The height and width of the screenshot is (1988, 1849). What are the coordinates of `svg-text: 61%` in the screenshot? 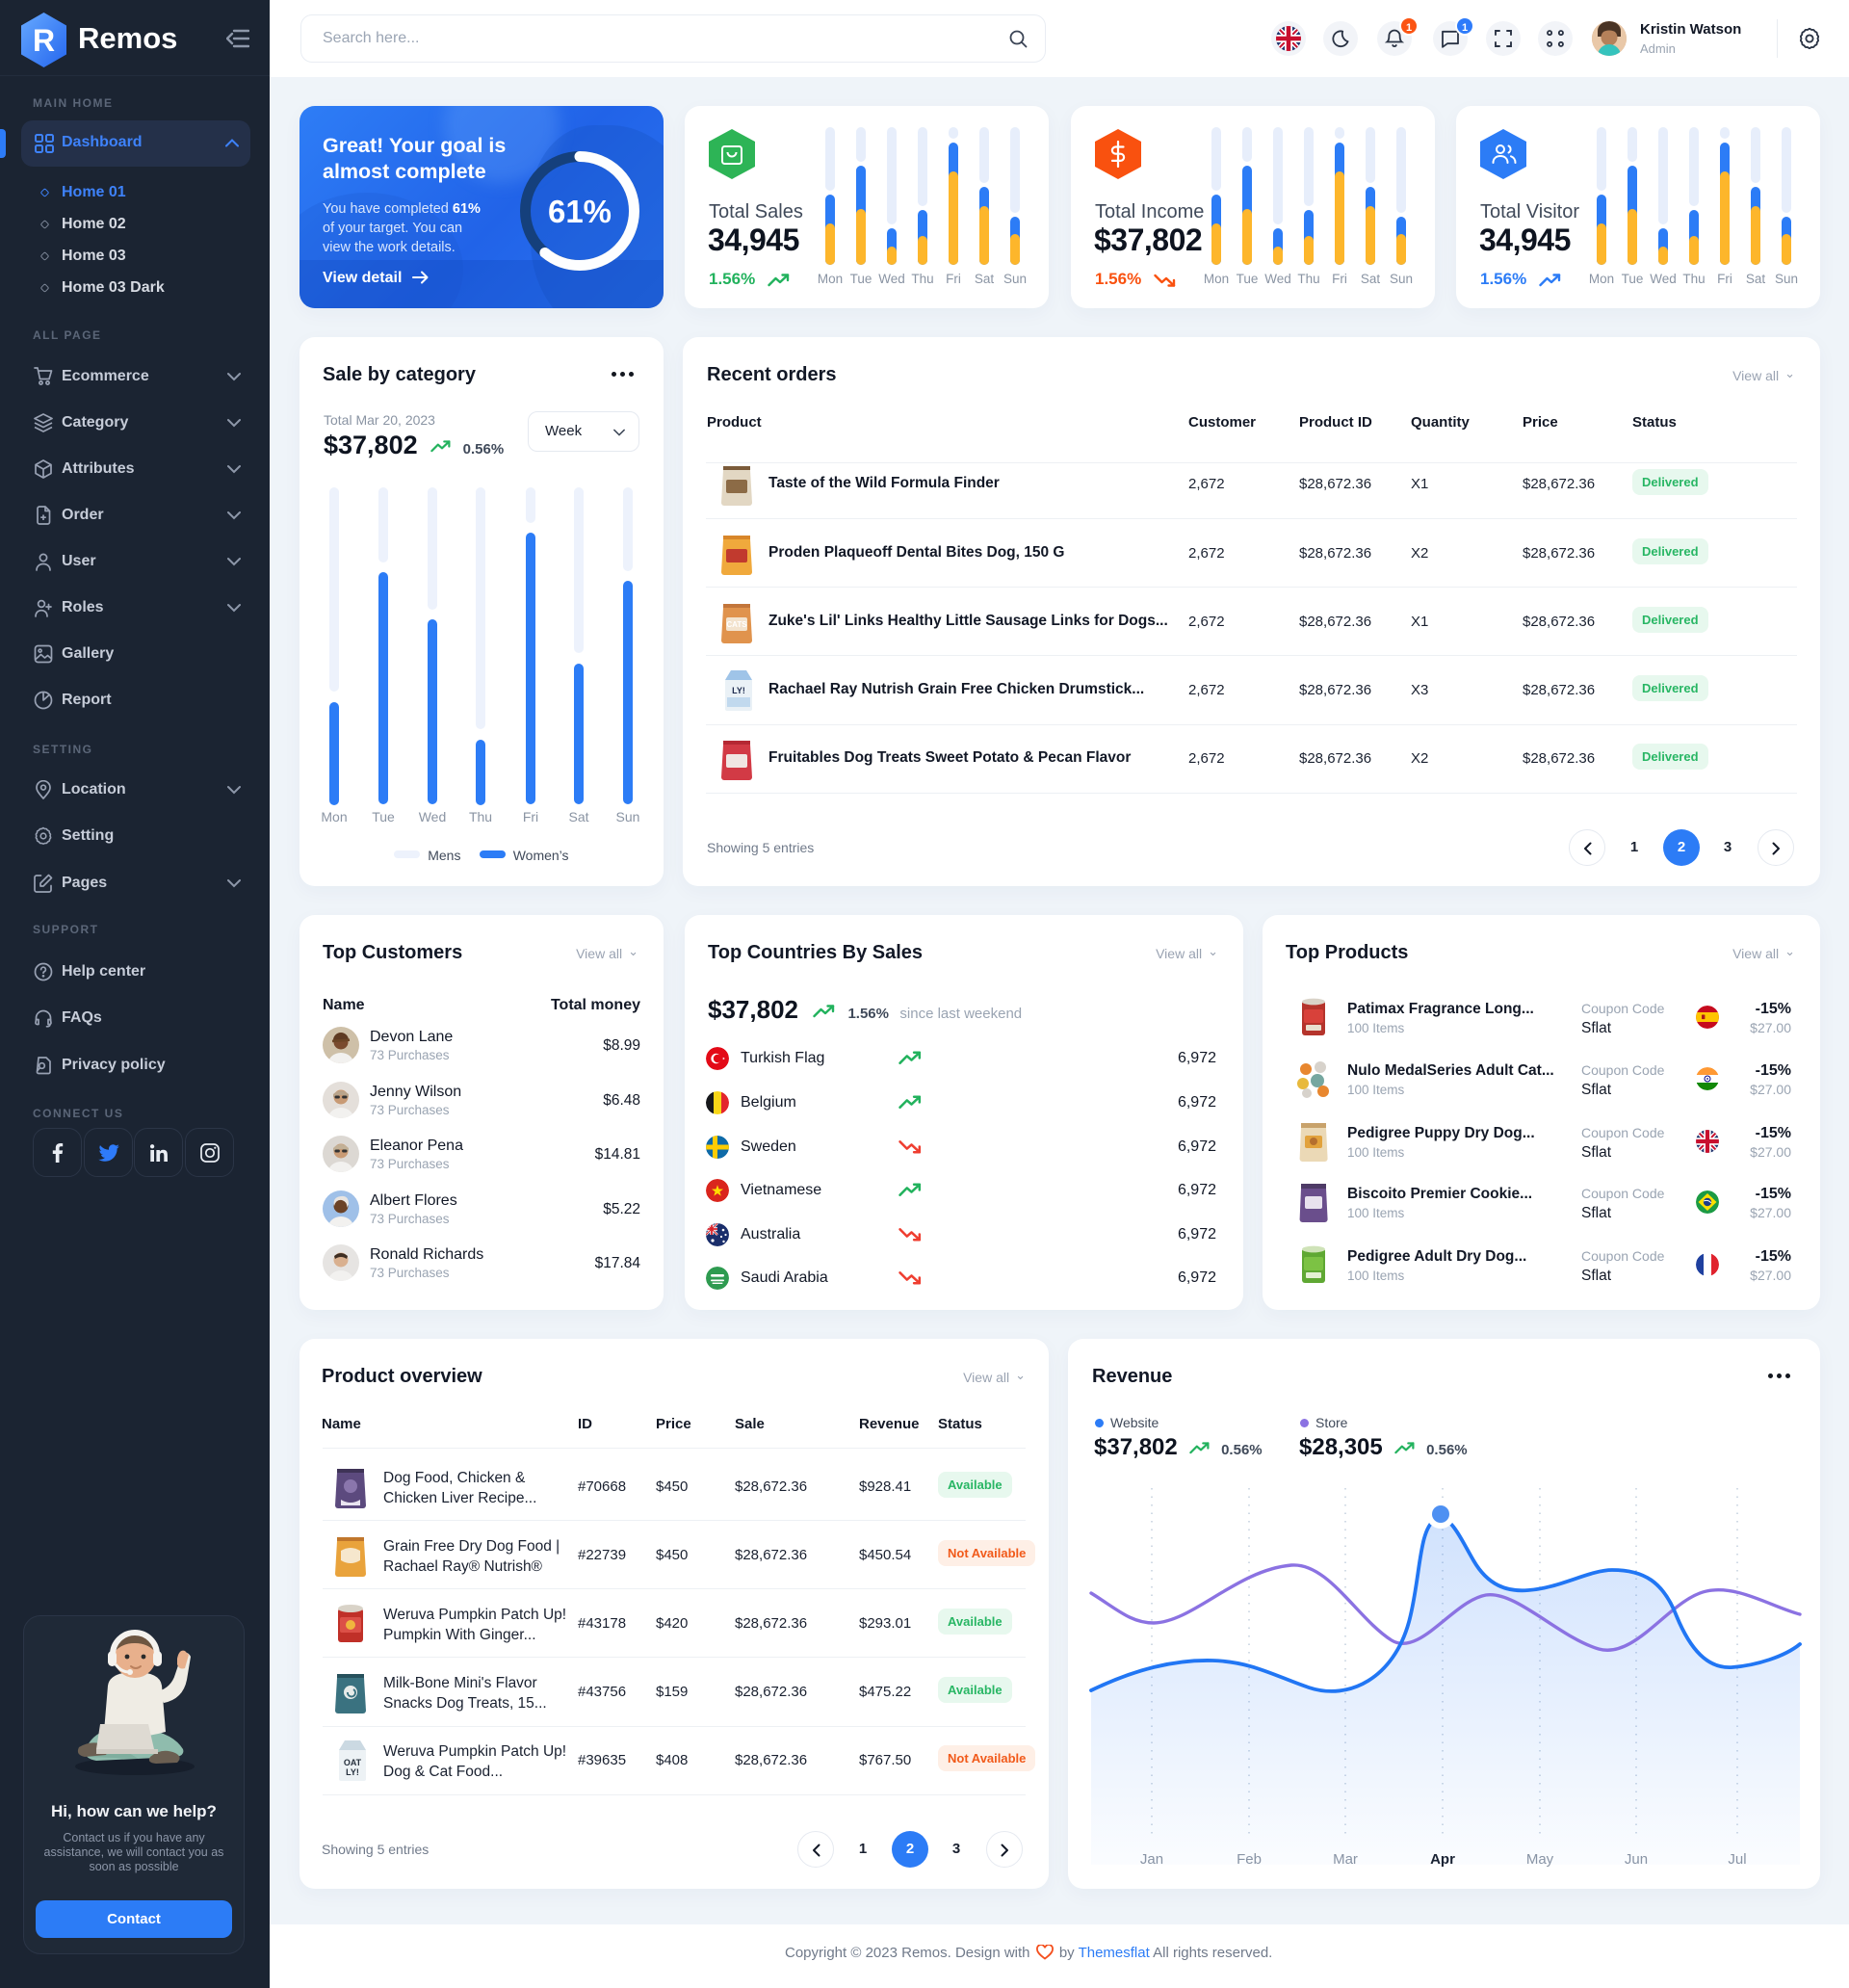 It's located at (580, 211).